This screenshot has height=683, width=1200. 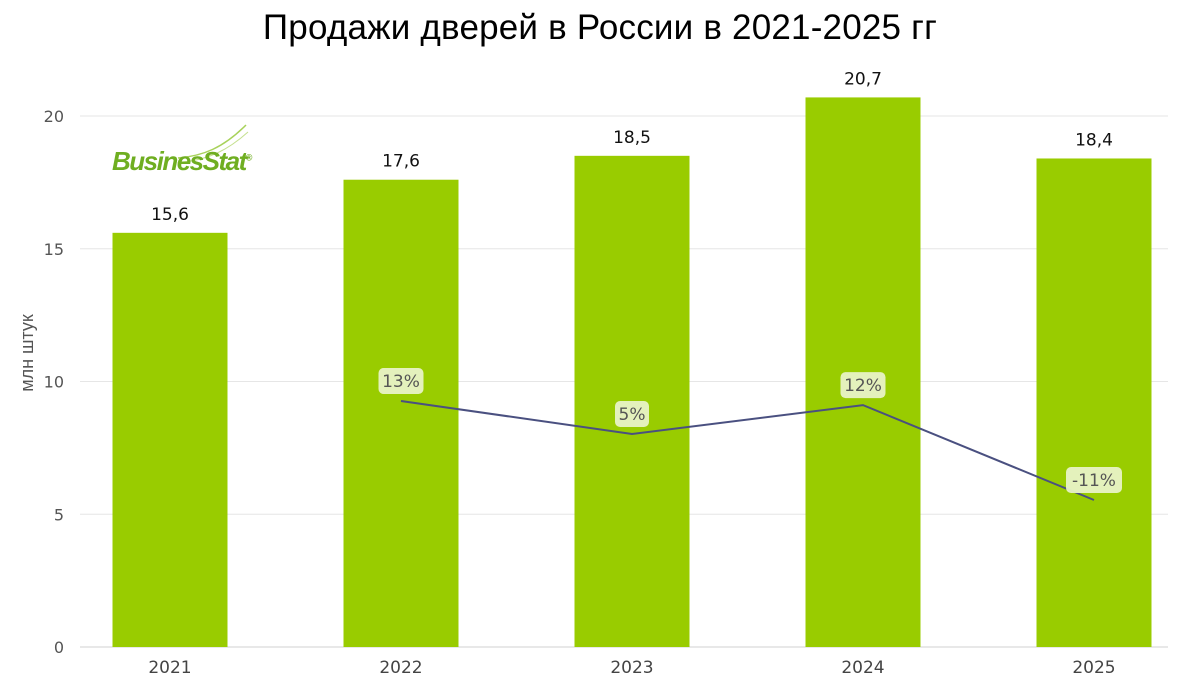 What do you see at coordinates (170, 439) in the screenshot?
I see `bar-2021` at bounding box center [170, 439].